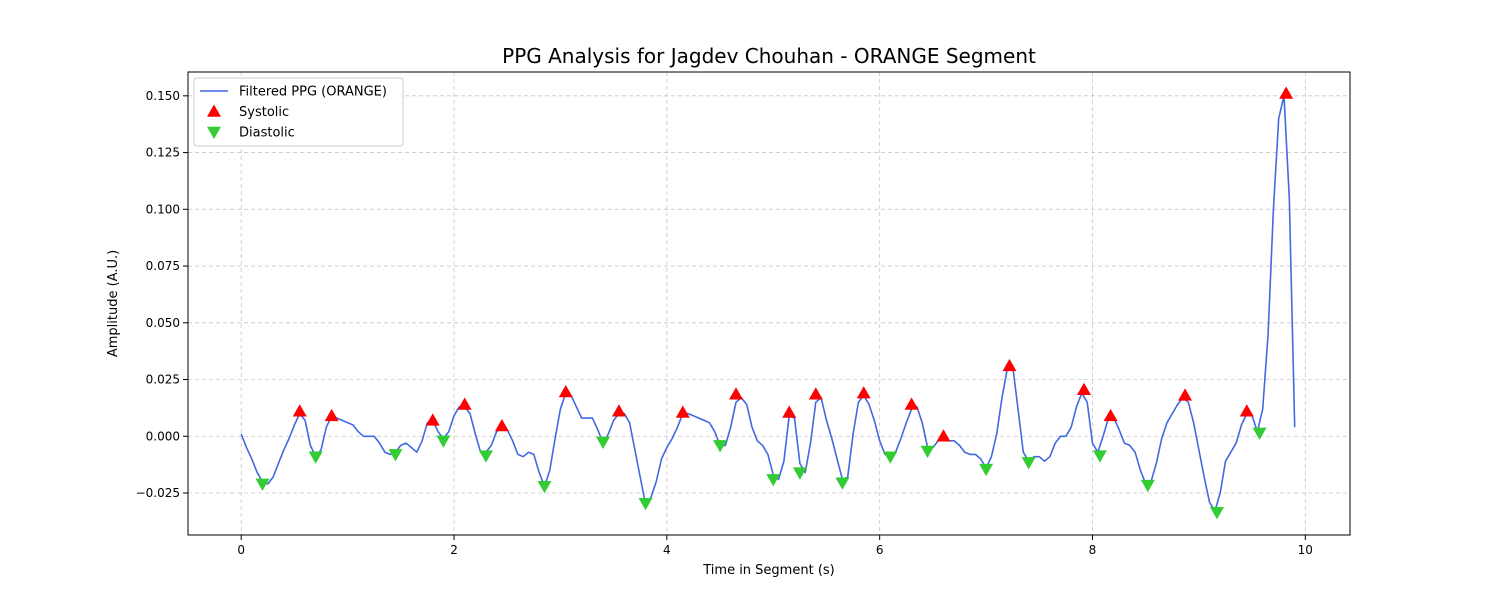 This screenshot has height=600, width=1500. Describe the element at coordinates (163, 266) in the screenshot. I see `y-tick-label: 0.075` at that location.